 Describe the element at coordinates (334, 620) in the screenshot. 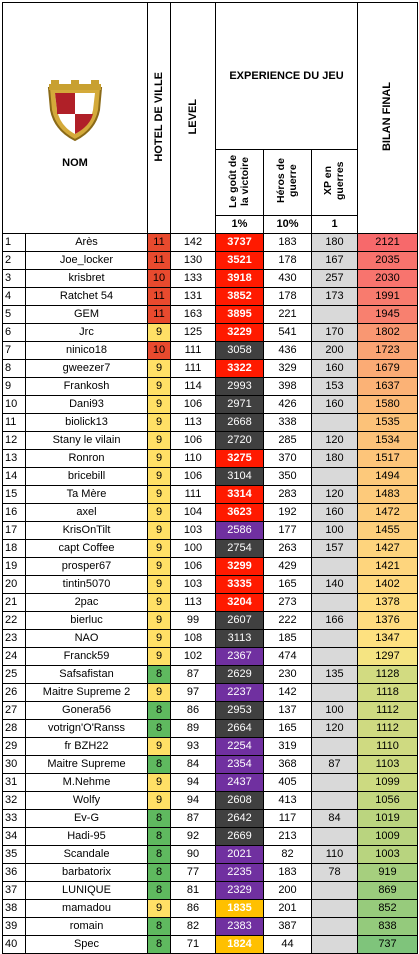

I see `xp-cell: 166` at that location.